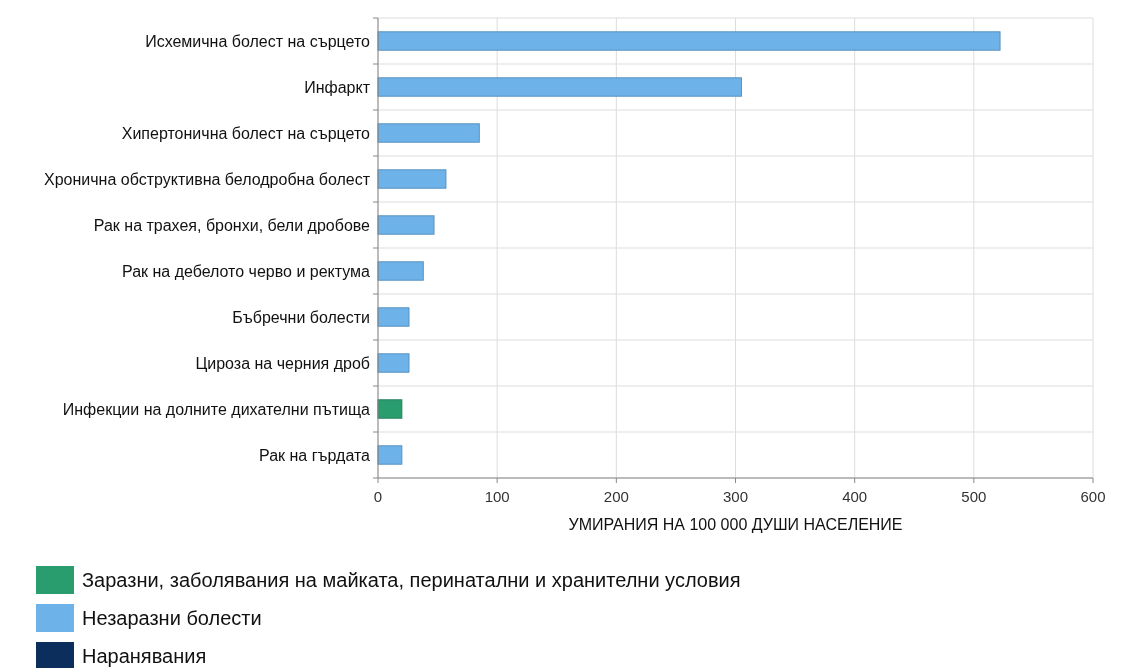 This screenshot has width=1121, height=668. Describe the element at coordinates (378, 496) in the screenshot. I see `x-tick-label: 0` at that location.